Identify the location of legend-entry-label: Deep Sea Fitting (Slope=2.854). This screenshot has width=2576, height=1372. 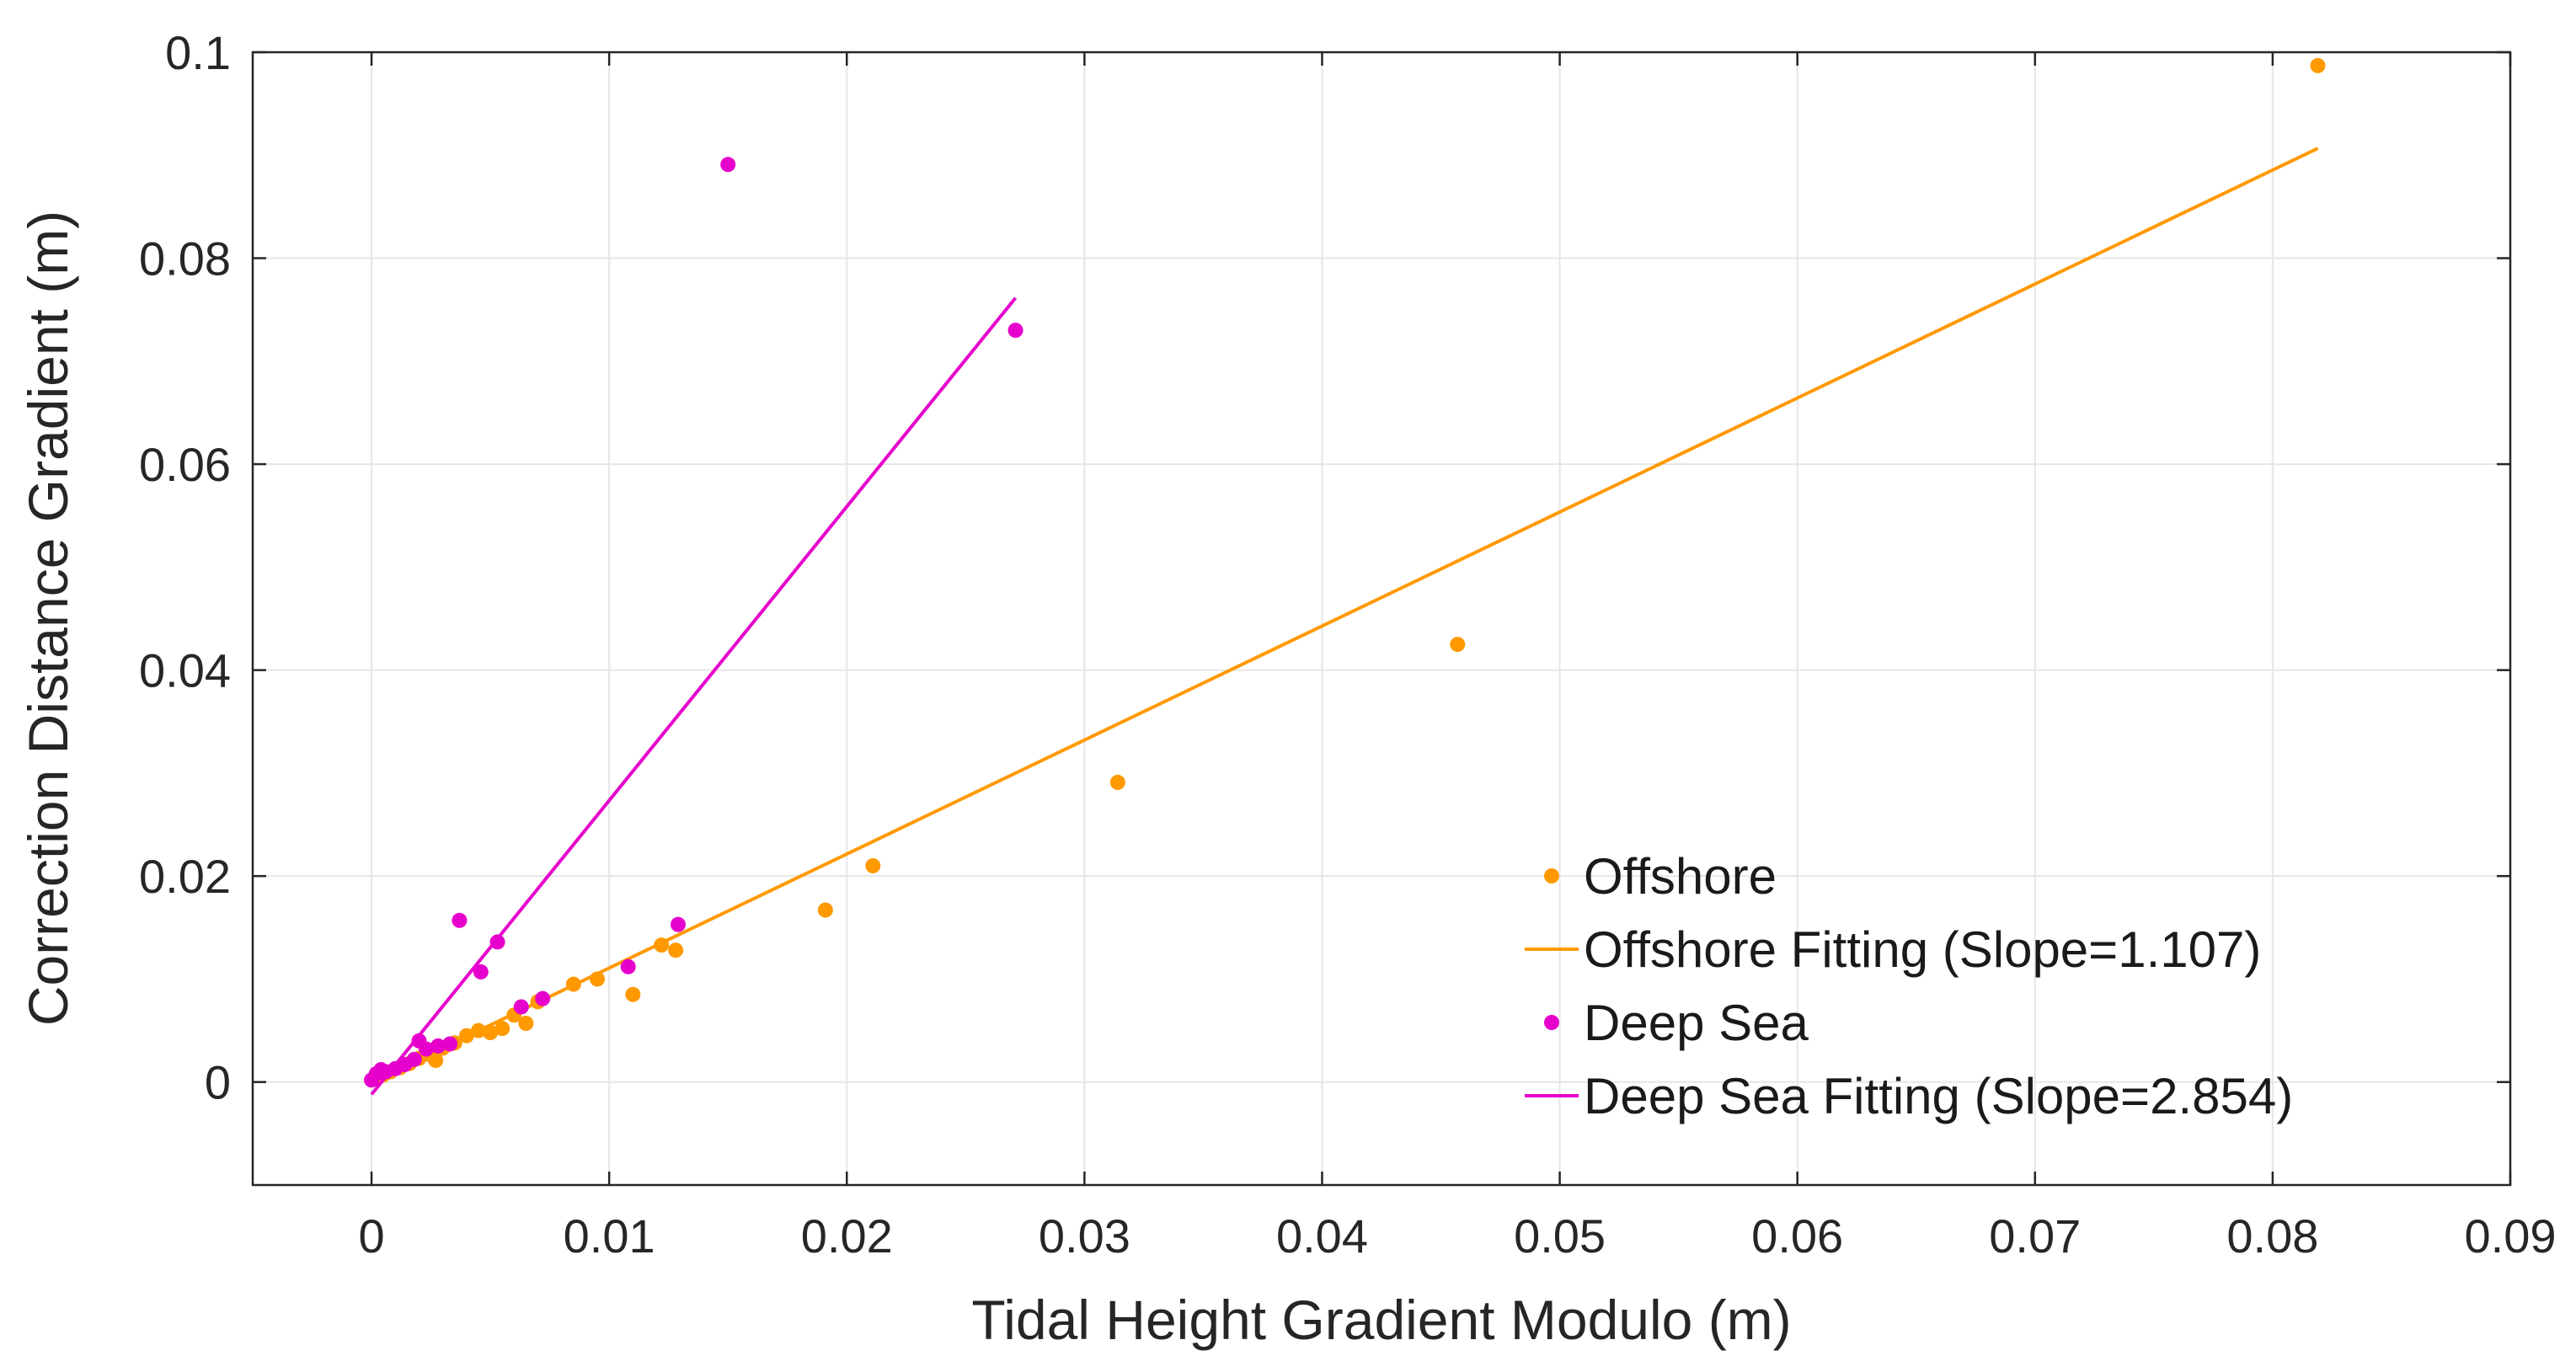
(1938, 1096).